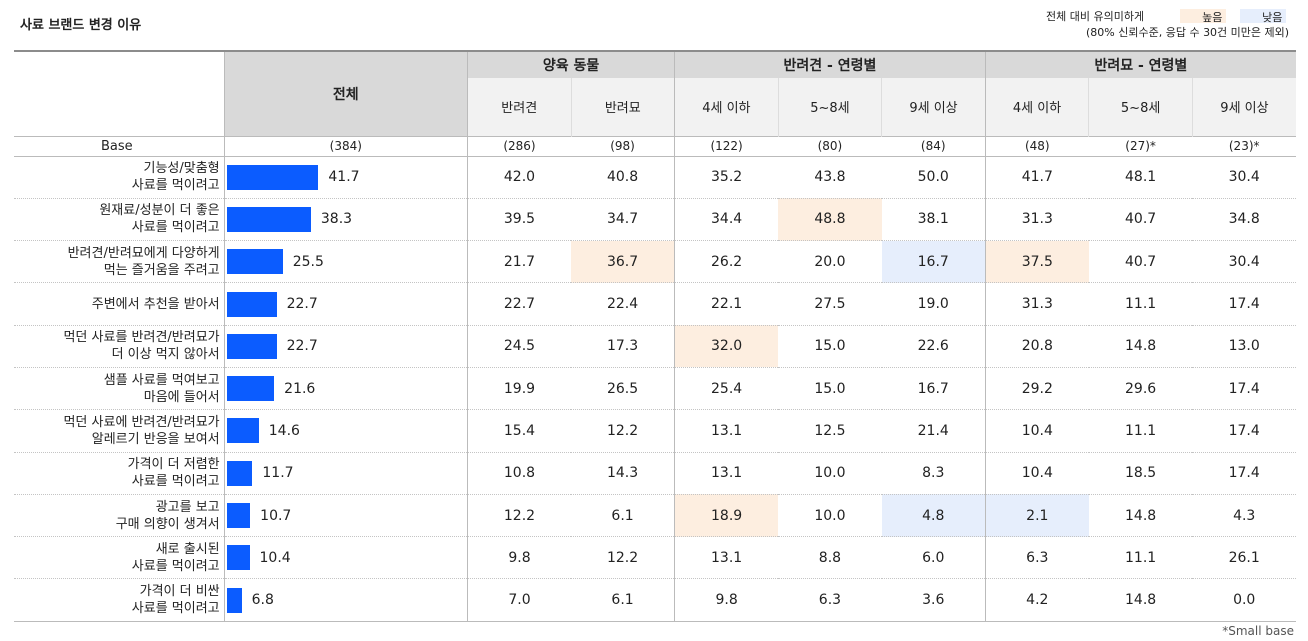  What do you see at coordinates (623, 473) in the screenshot?
I see `data-cell: 14.3` at bounding box center [623, 473].